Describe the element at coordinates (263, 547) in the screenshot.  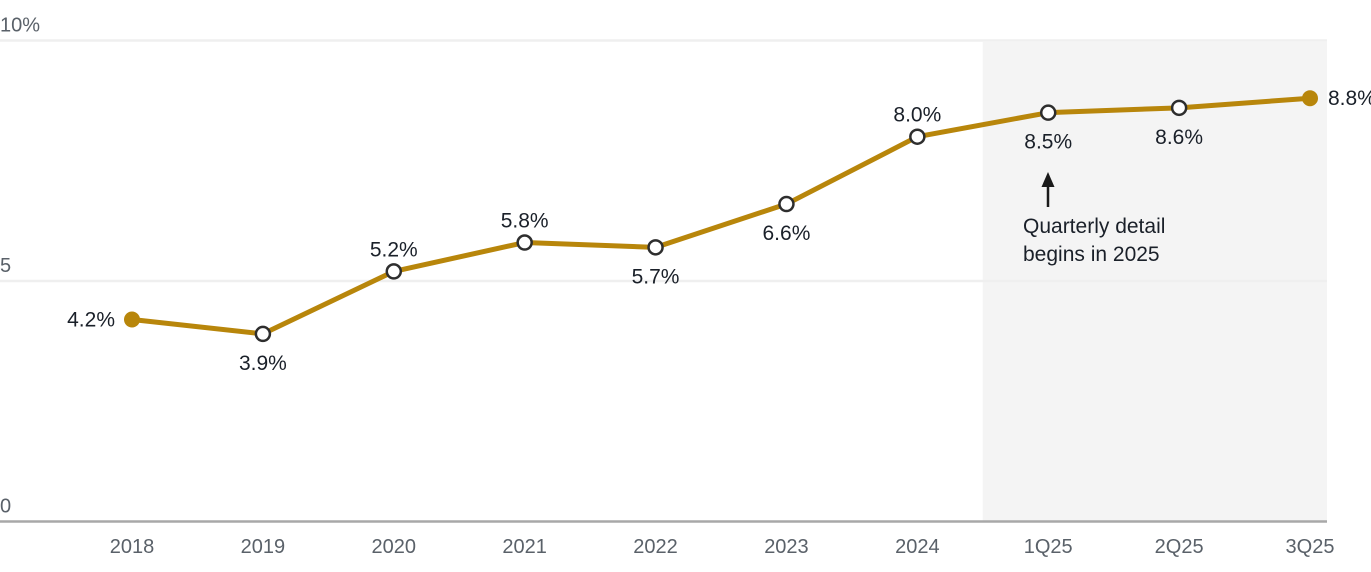
I see `x-tick-label-2019: 2019` at that location.